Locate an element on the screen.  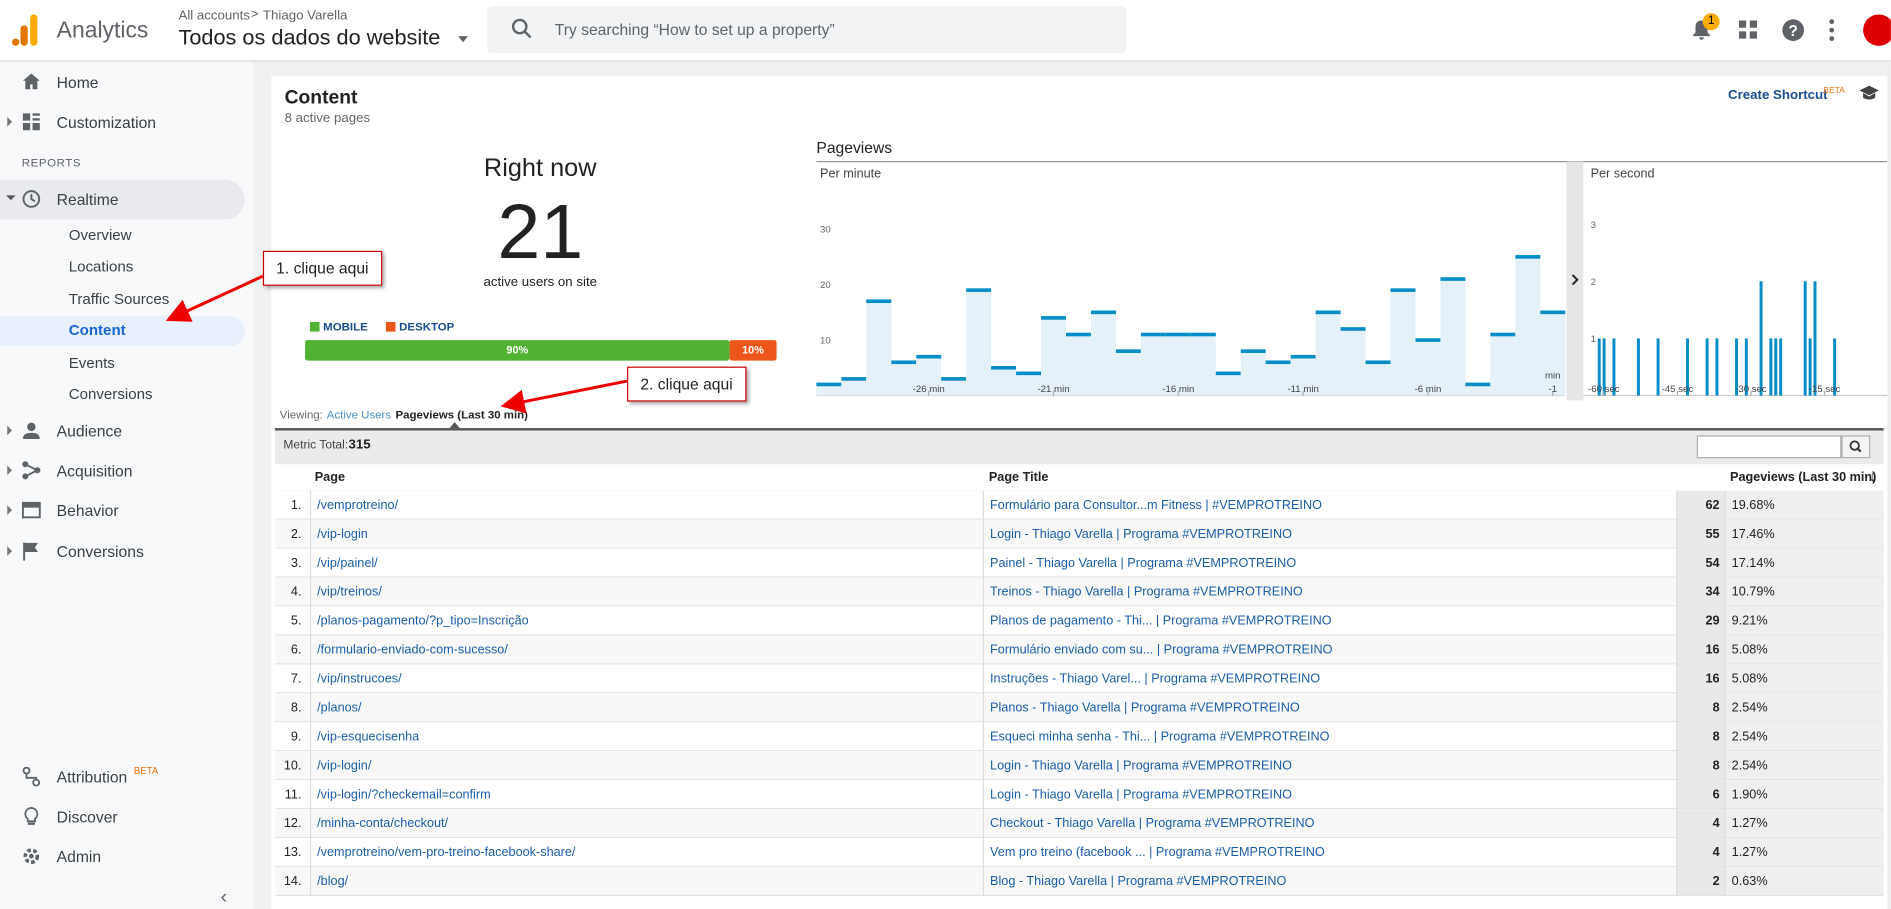
academy-icon is located at coordinates (1869, 92).